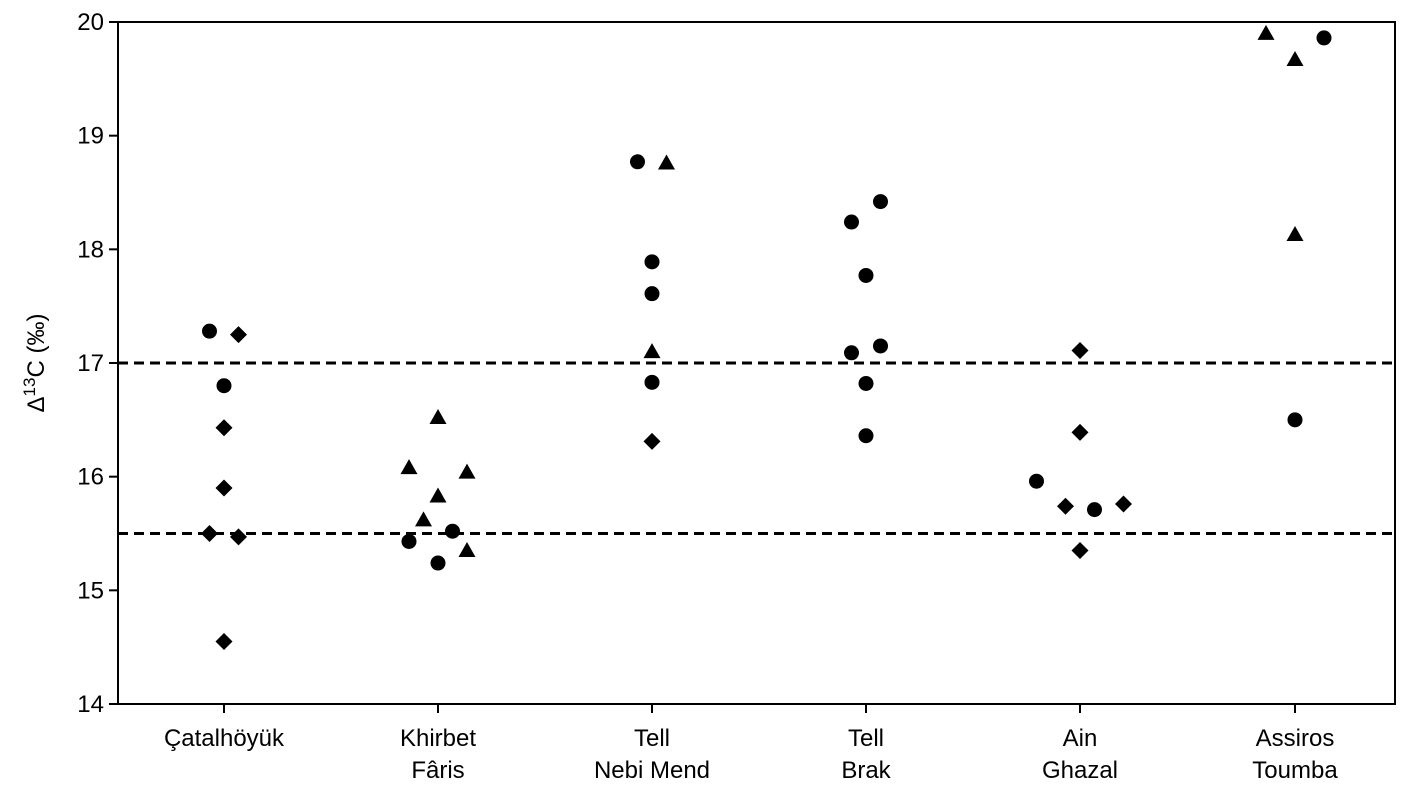 This screenshot has width=1404, height=787. Describe the element at coordinates (36, 404) in the screenshot. I see `y-axis-title-prefix: Δ` at that location.